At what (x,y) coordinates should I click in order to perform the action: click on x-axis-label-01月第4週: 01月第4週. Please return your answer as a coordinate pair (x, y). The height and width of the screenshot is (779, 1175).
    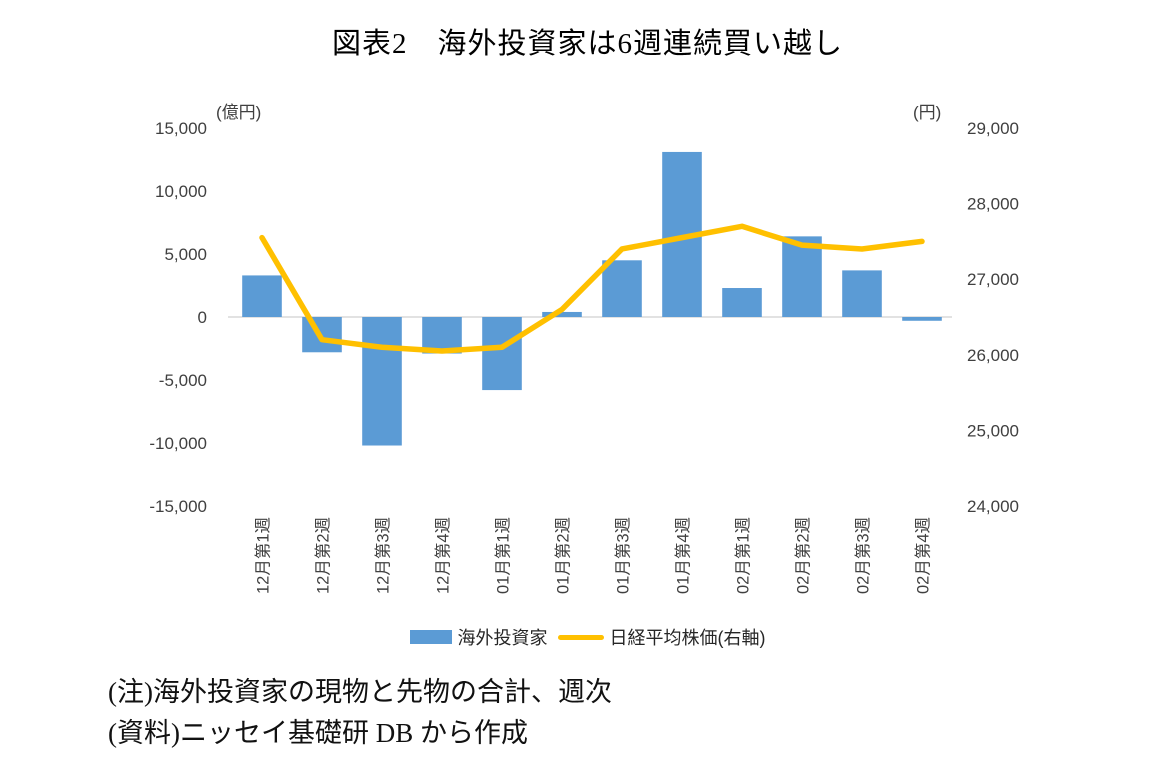
    Looking at the image, I should click on (683, 555).